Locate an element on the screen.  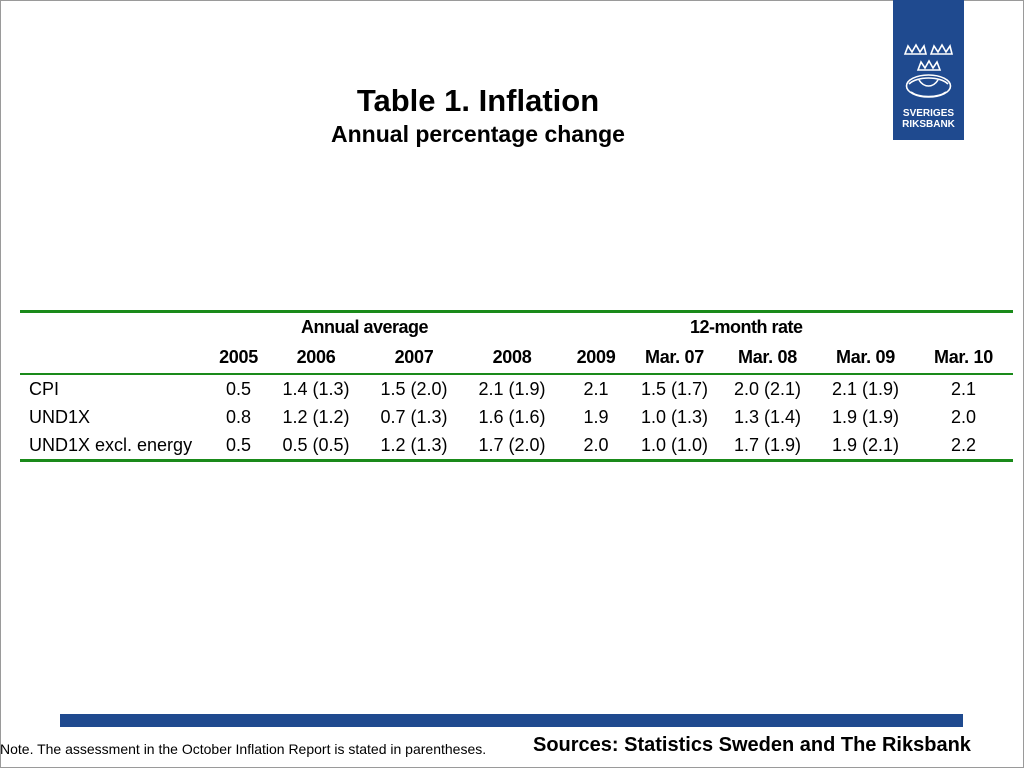
riksbank-logo: SVERIGES RIKSBANK is located at coordinates (928, 70).